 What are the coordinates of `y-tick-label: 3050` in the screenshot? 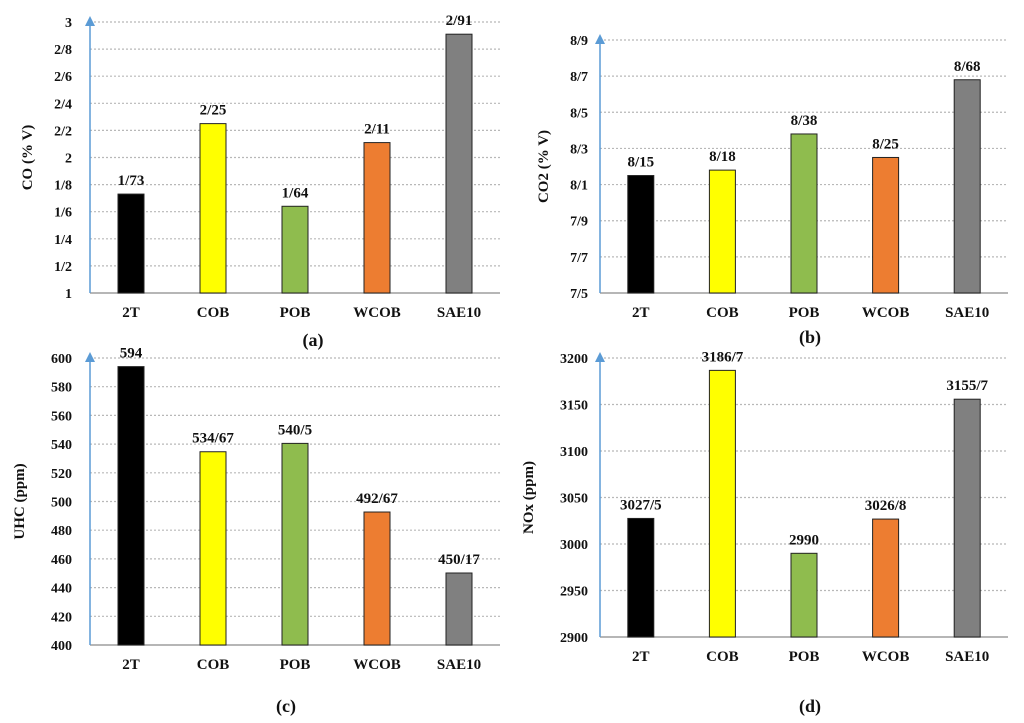 It's located at (574, 499).